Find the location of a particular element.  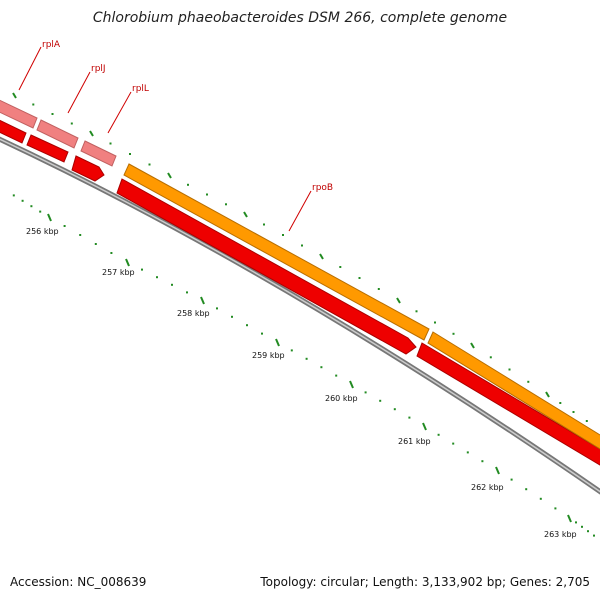

gene-arrow-next-red is located at coordinates (508, 404).